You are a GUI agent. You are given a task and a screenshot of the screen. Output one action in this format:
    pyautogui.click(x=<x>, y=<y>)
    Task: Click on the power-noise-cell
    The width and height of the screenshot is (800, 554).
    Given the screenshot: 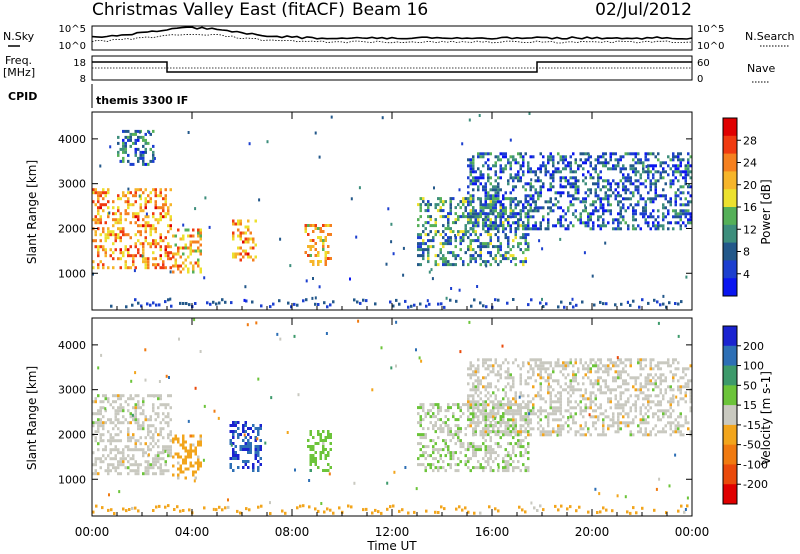 What is the action you would take?
    pyautogui.click(x=531, y=180)
    